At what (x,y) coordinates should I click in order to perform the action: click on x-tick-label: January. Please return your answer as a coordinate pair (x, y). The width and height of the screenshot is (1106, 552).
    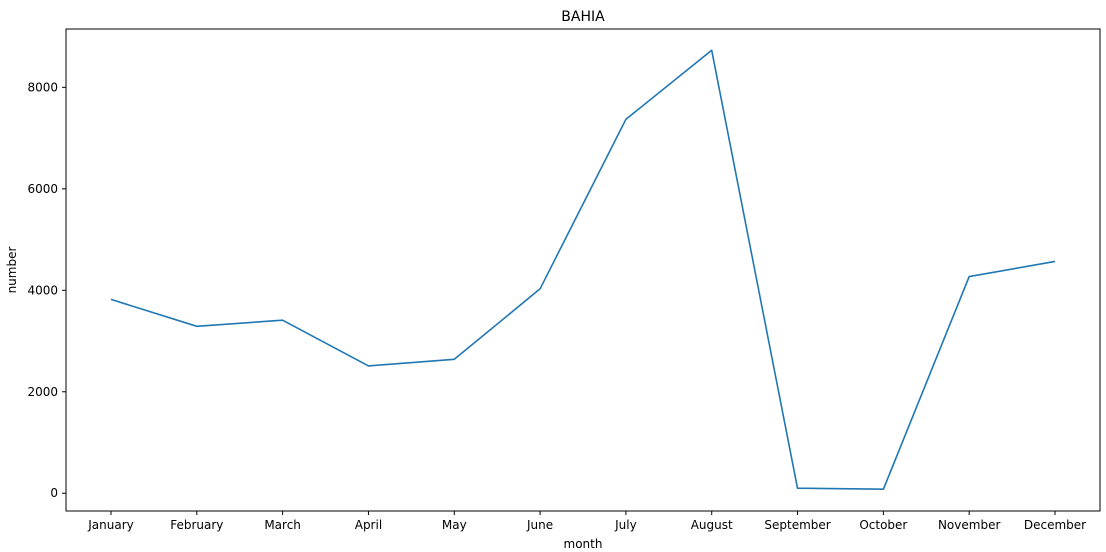
    Looking at the image, I should click on (110, 525).